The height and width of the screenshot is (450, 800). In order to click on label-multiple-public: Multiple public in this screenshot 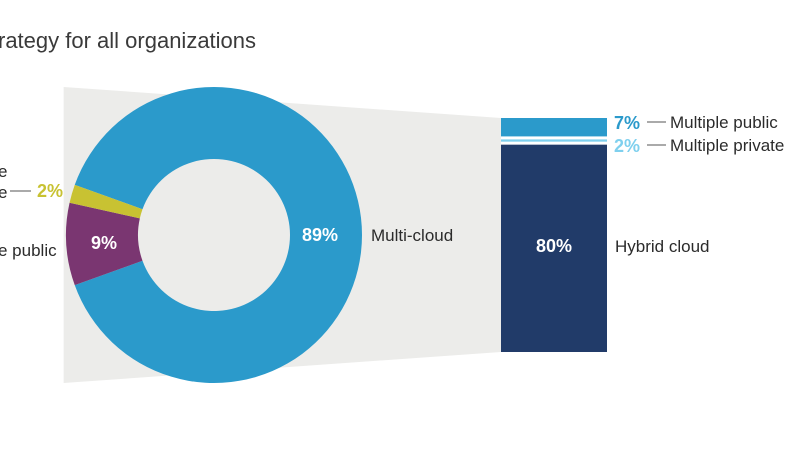, I will do `click(724, 122)`.